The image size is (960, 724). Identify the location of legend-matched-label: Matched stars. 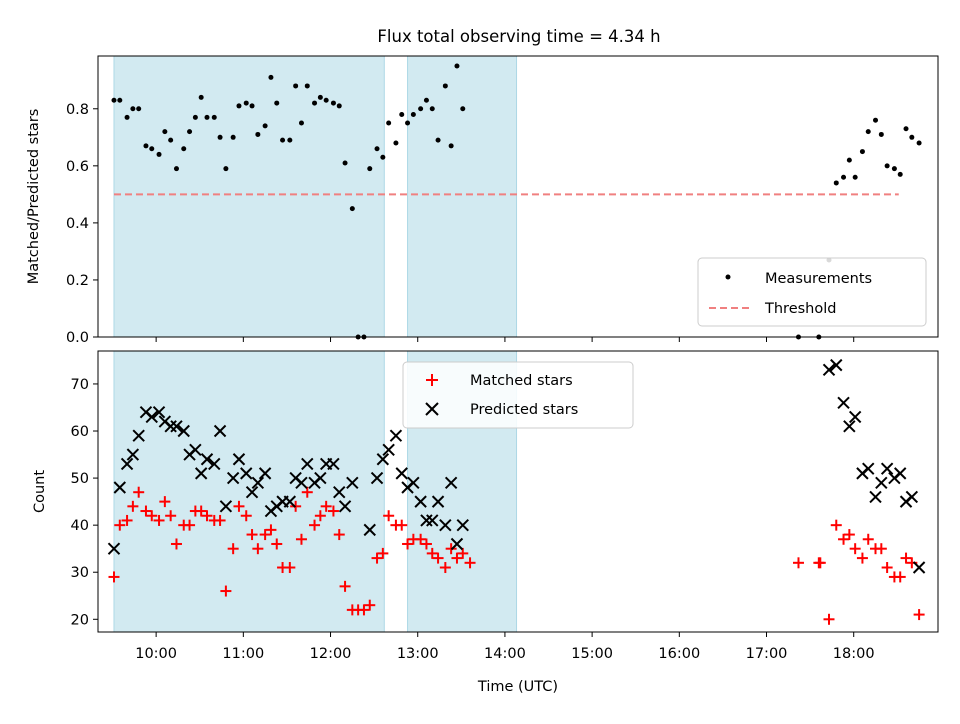
(521, 381).